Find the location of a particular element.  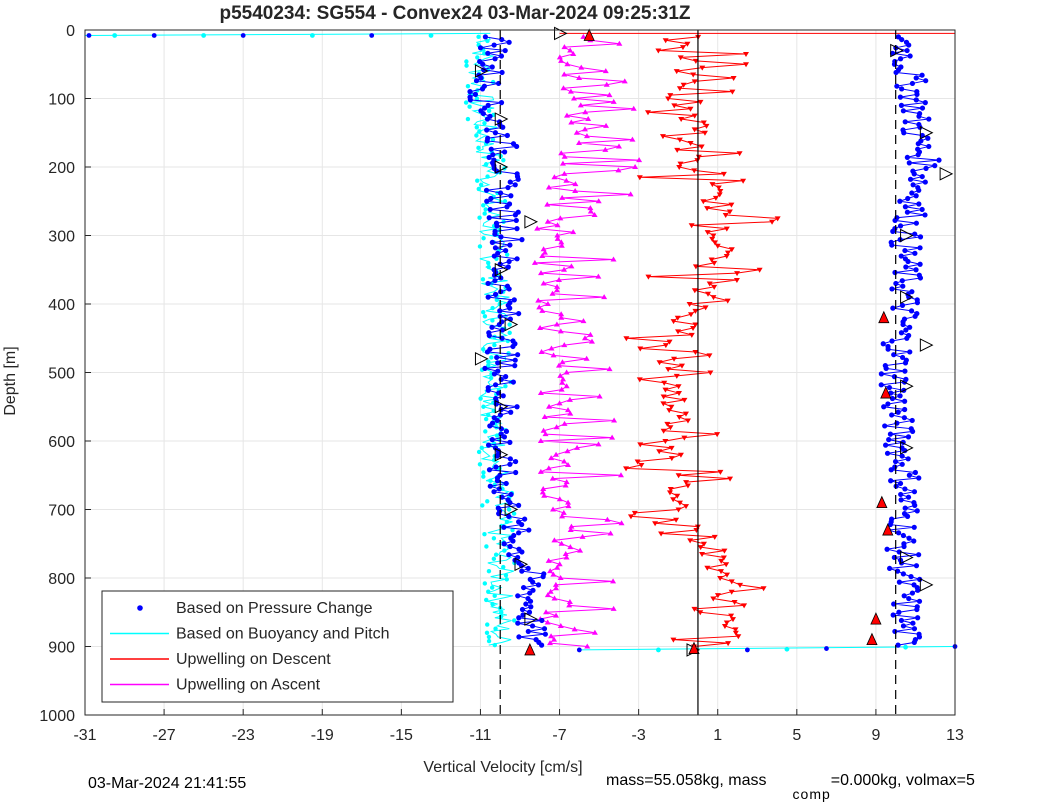

x-tick-label: 1 is located at coordinates (717, 735).